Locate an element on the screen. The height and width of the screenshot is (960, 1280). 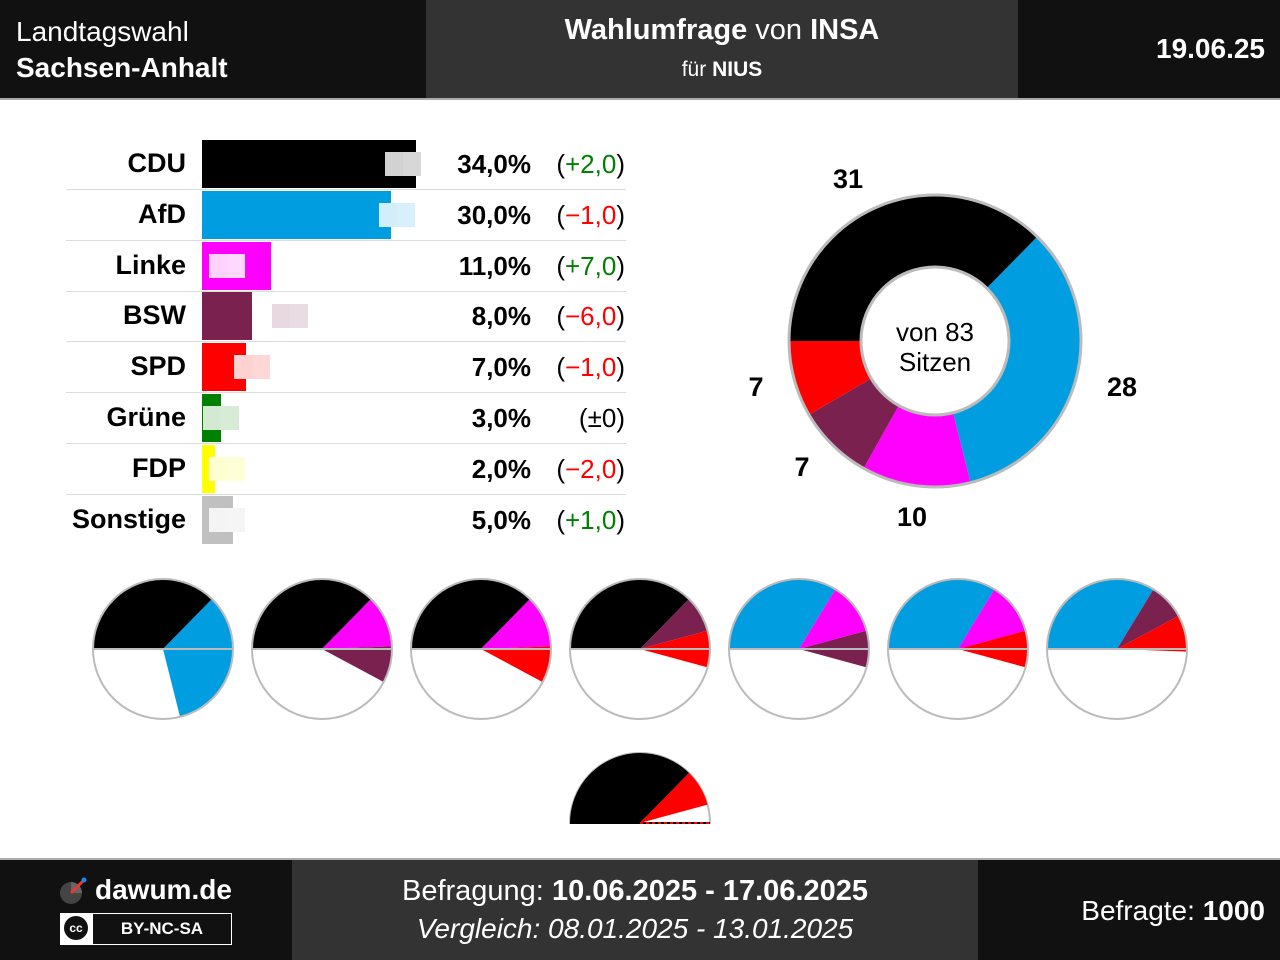
institute-name: INSA is located at coordinates (845, 30).